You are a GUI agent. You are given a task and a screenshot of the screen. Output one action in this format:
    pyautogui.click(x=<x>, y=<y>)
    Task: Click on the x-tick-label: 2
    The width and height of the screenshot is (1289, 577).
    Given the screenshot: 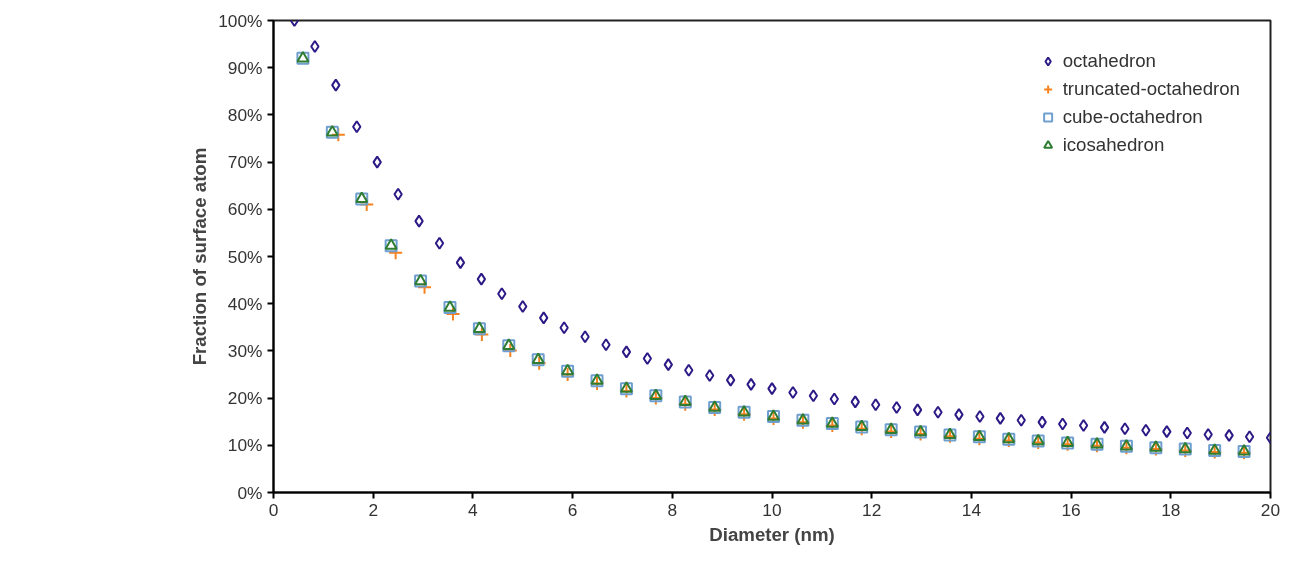 What is the action you would take?
    pyautogui.click(x=373, y=509)
    